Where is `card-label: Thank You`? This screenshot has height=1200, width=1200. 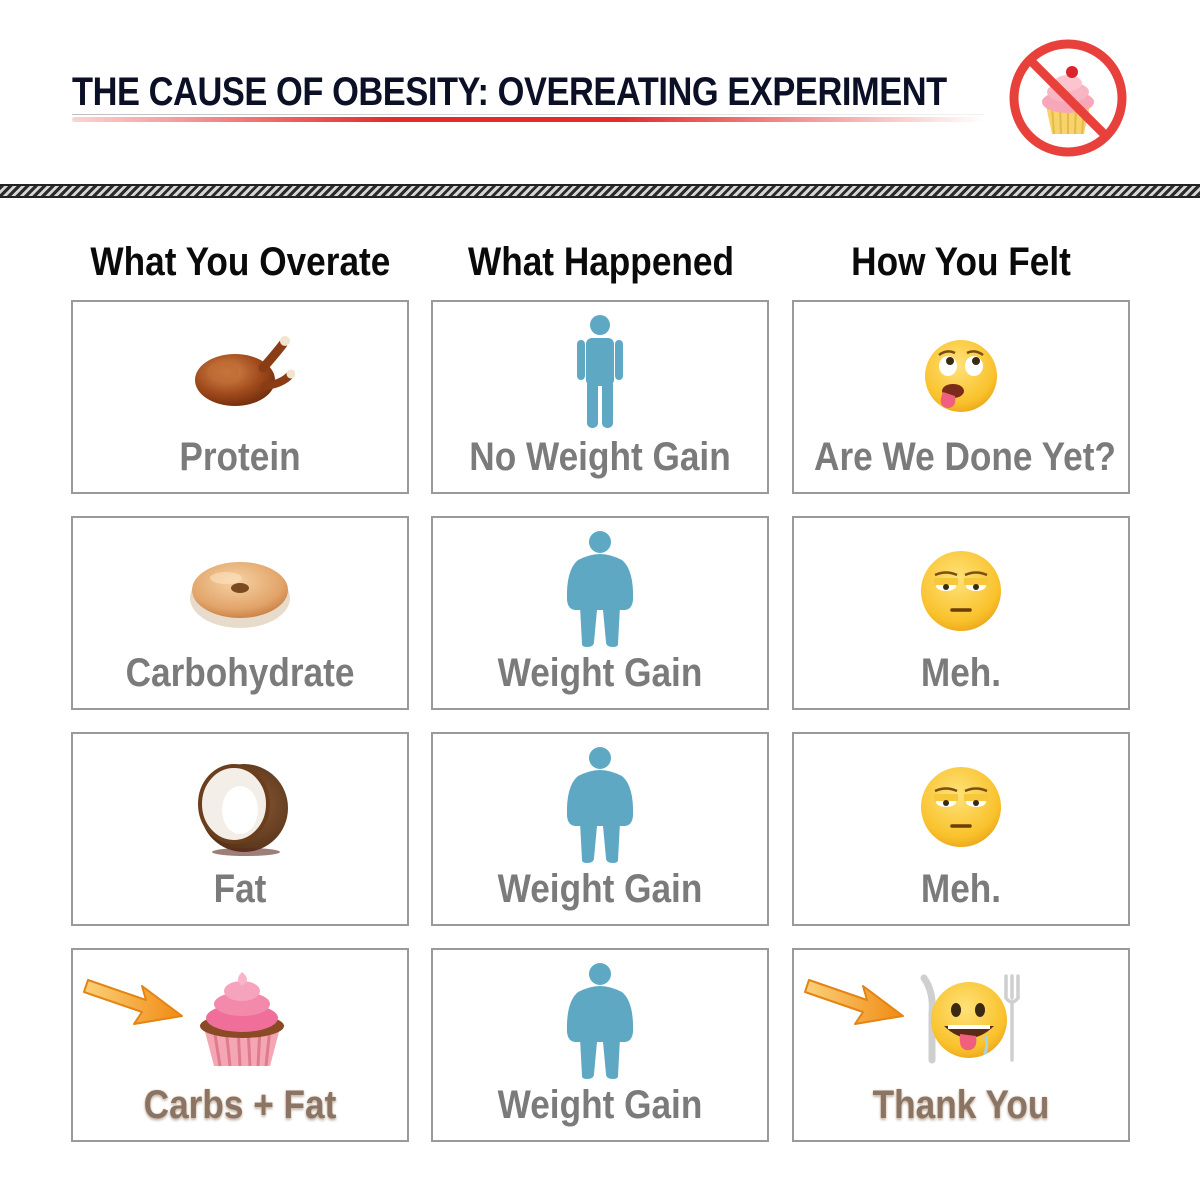 card-label: Thank You is located at coordinates (961, 1105).